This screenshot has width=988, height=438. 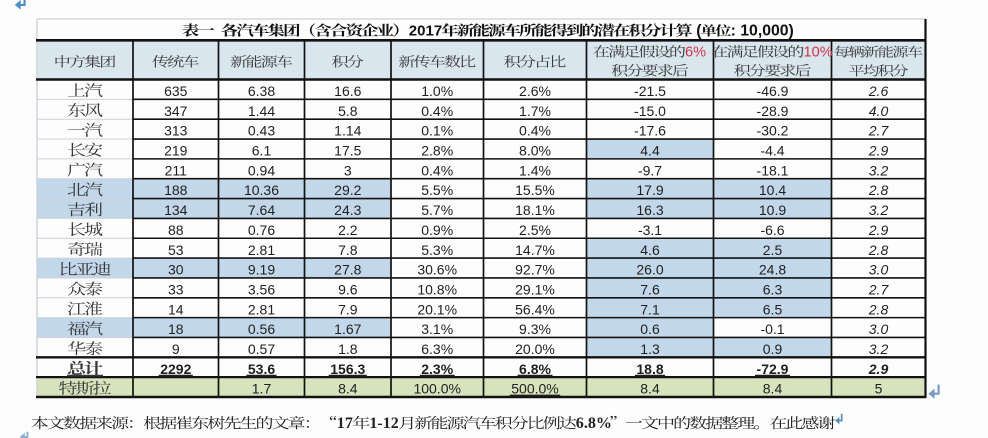 What do you see at coordinates (649, 210) in the screenshot?
I see `svg-text: 16.3` at bounding box center [649, 210].